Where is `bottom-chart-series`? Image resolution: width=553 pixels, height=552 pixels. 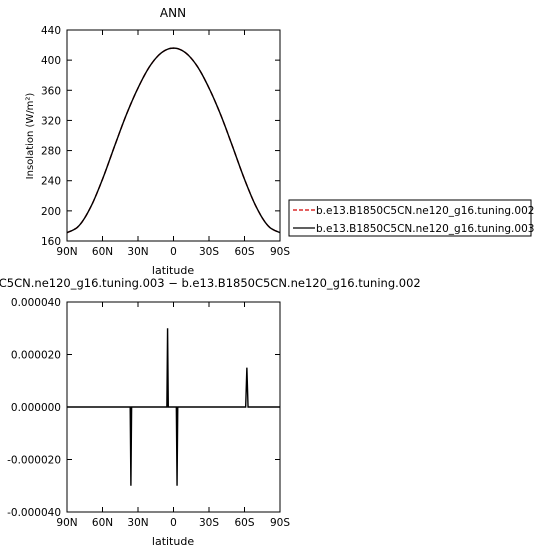
bottom-chart-series is located at coordinates (173, 407).